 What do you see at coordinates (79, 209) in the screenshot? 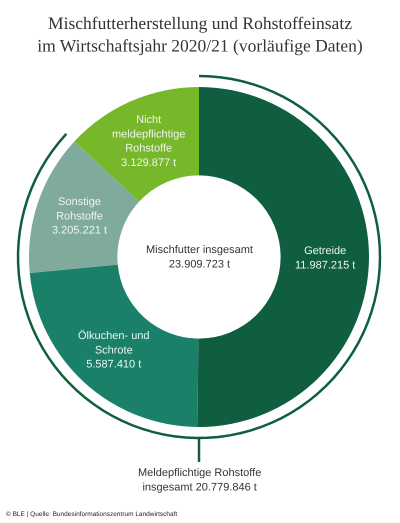
I see `slice-label: Sonstige Rohstoffe` at bounding box center [79, 209].